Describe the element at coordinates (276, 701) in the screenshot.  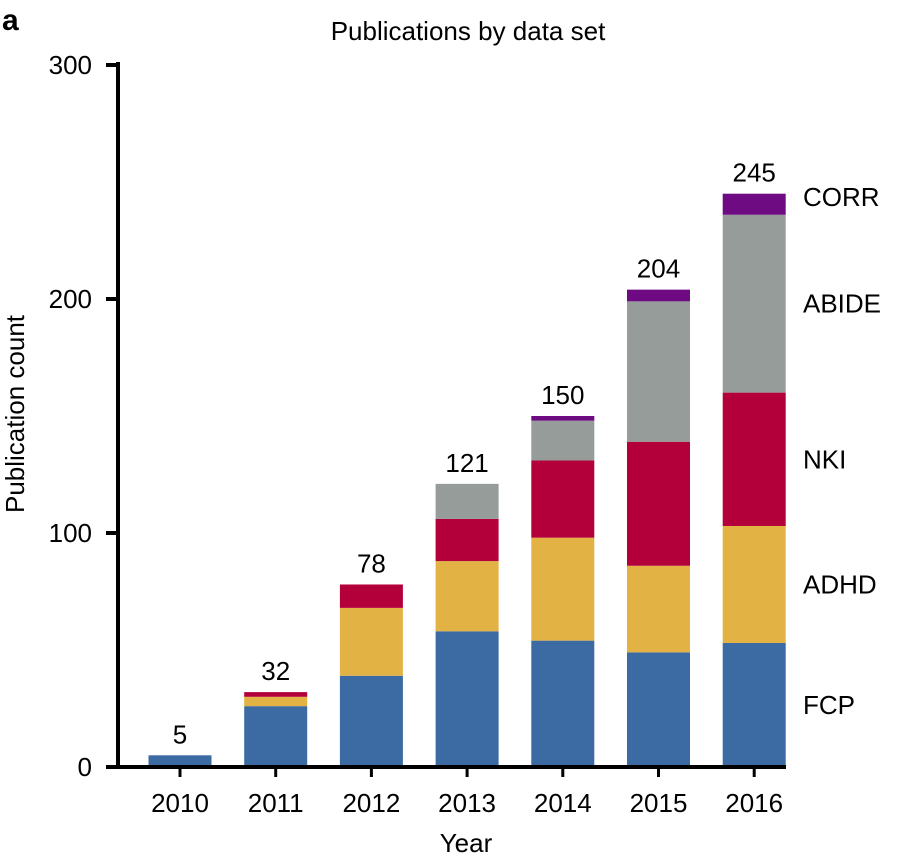
I see `bar-segment-adhd-2011` at that location.